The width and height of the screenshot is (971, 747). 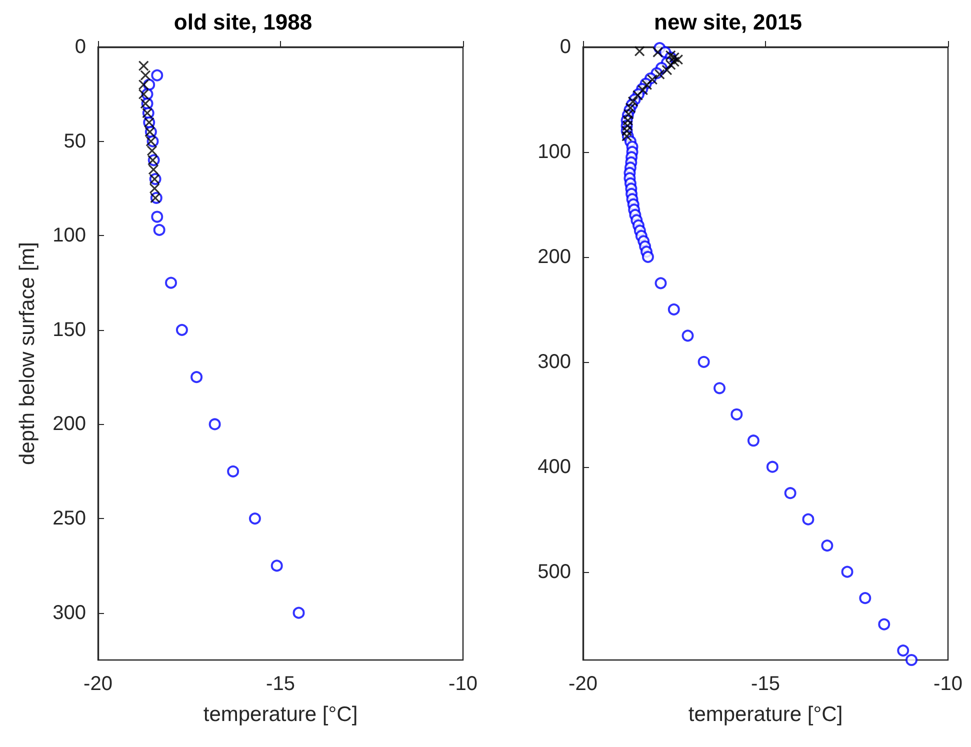 I want to click on y-tick-label: 150, so click(x=69, y=329).